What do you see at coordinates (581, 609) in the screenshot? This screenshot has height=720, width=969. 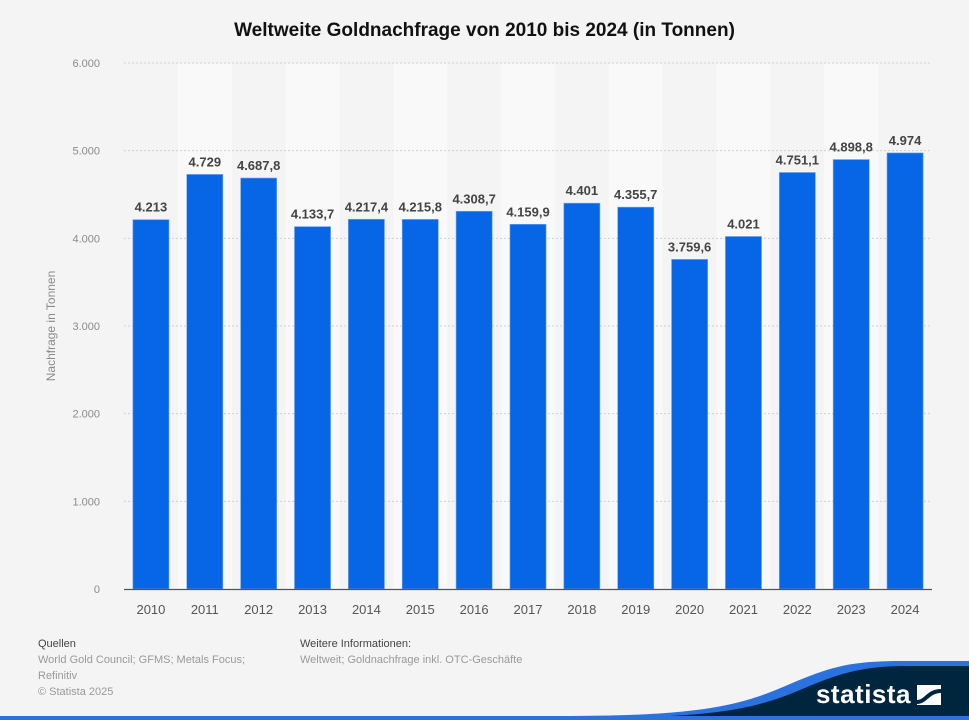 I see `x-tick-label: 2018` at bounding box center [581, 609].